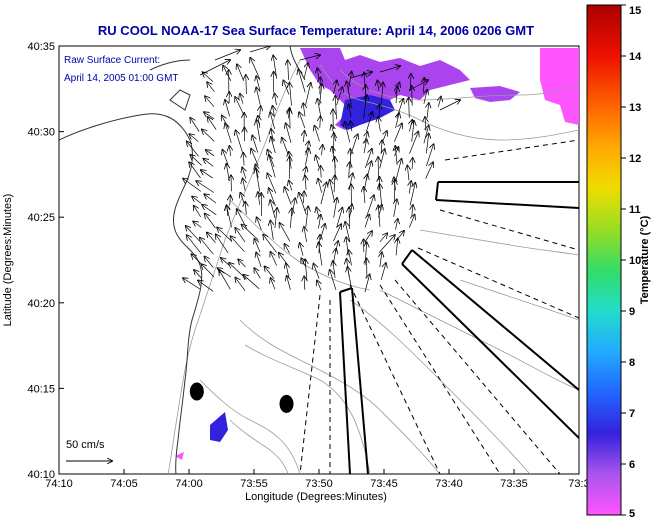 The height and width of the screenshot is (519, 651). What do you see at coordinates (632, 414) in the screenshot?
I see `colorbar-tick-label: 7` at bounding box center [632, 414].